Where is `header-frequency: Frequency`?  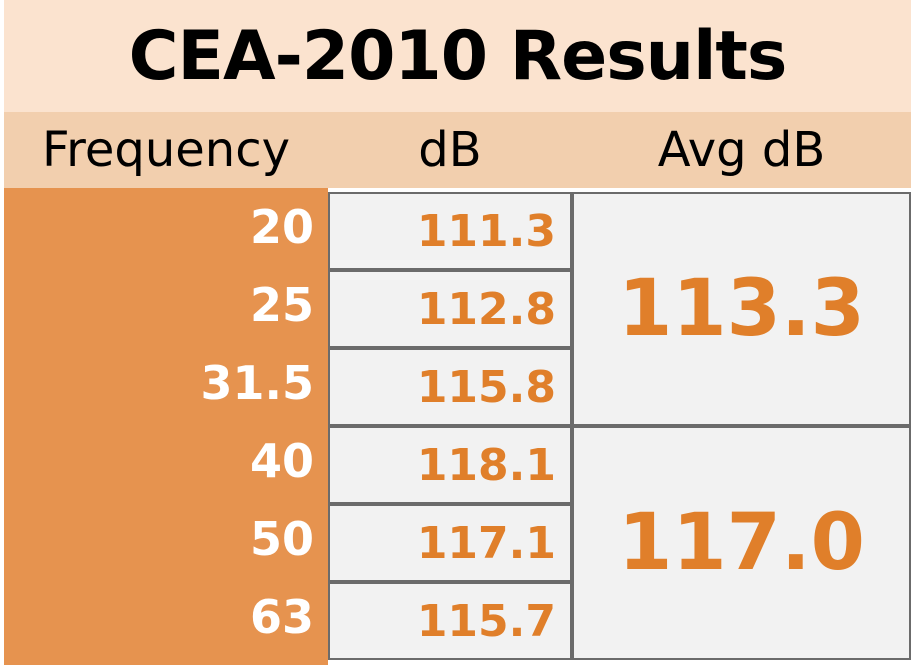 header-frequency: Frequency is located at coordinates (166, 150).